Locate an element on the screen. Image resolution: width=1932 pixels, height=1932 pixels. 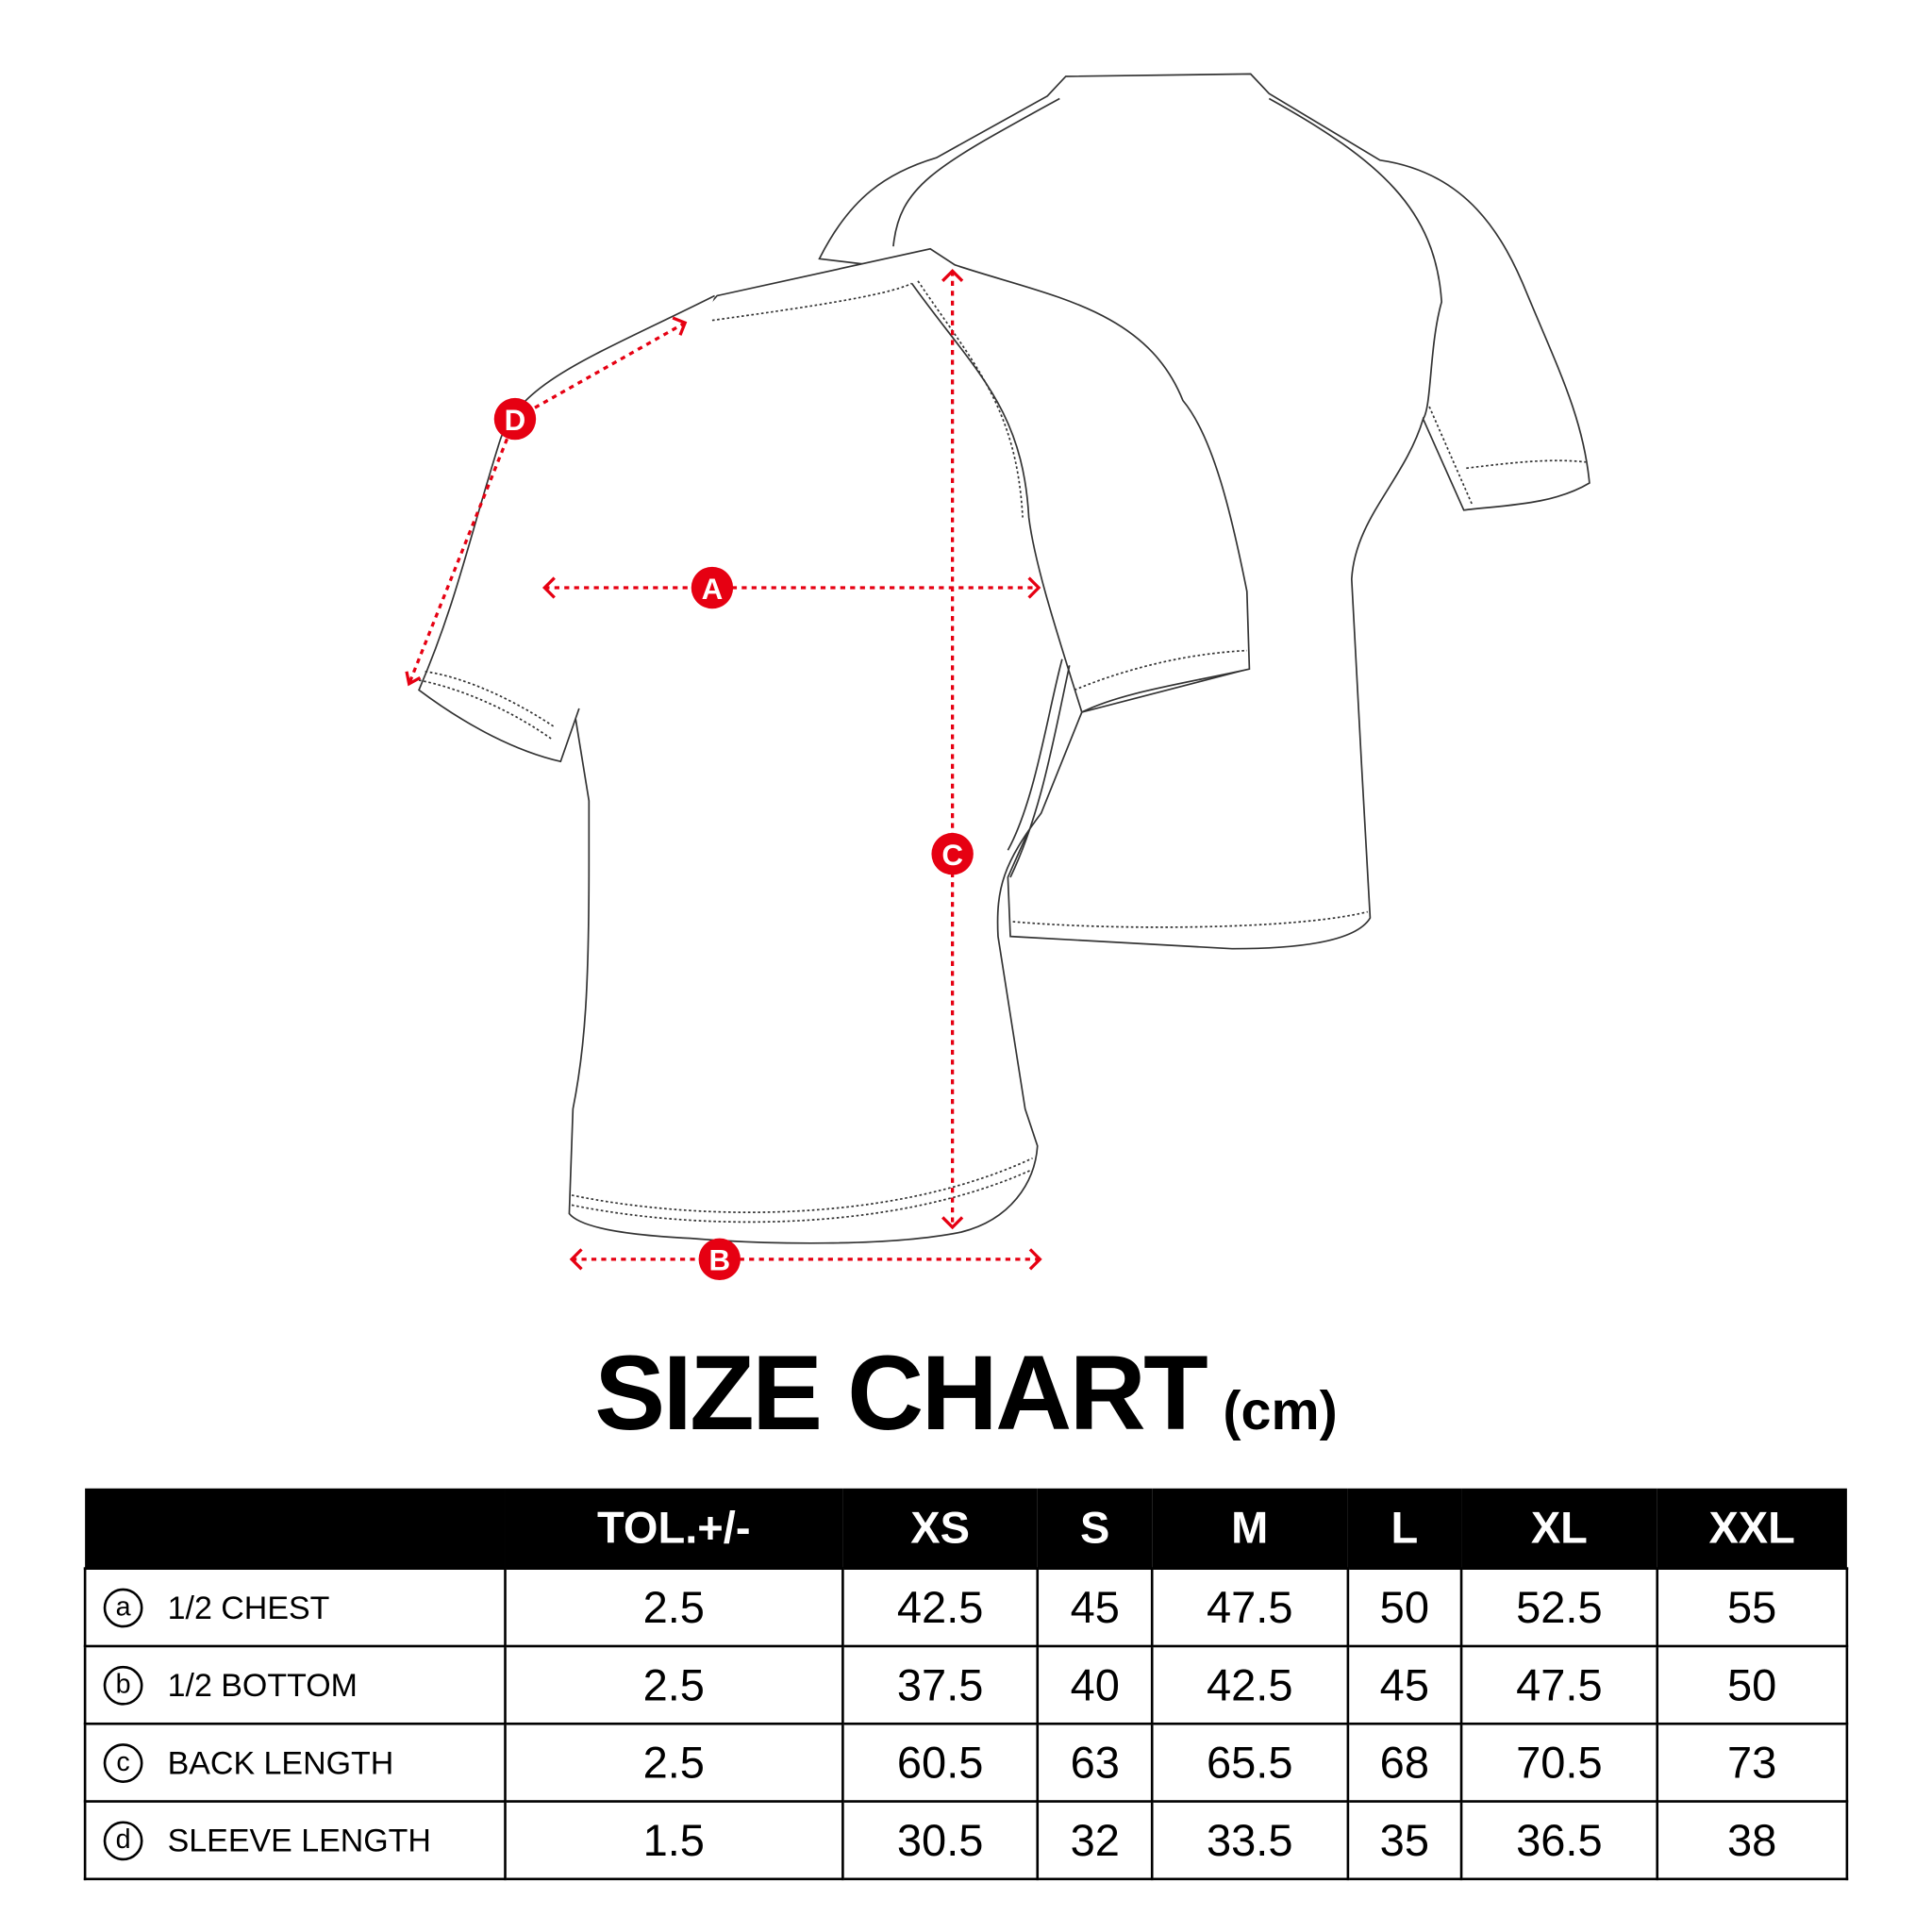
table-row: a 1/2 CHEST 2.5 42.5 45 47.5 50 52.5 55 is located at coordinates (966, 1608).